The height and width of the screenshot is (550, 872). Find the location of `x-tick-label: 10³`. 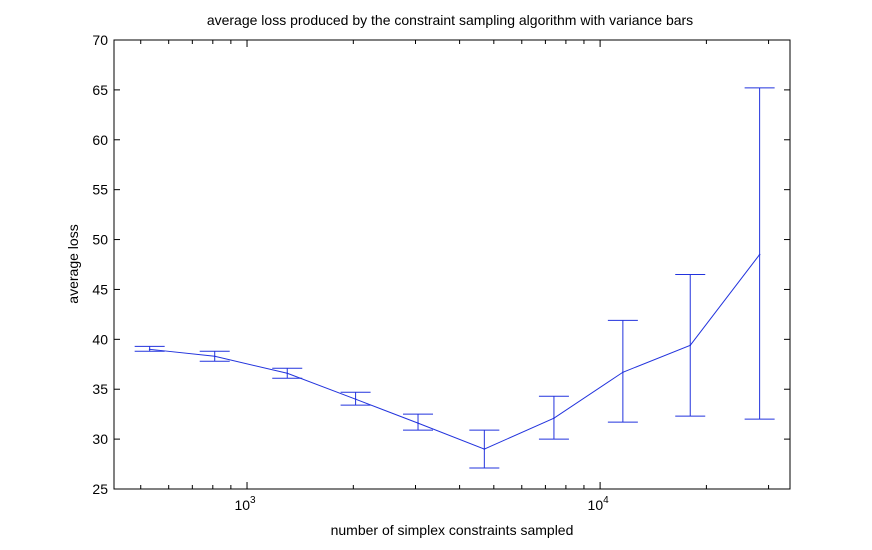

x-tick-label: 10³ is located at coordinates (245, 504).